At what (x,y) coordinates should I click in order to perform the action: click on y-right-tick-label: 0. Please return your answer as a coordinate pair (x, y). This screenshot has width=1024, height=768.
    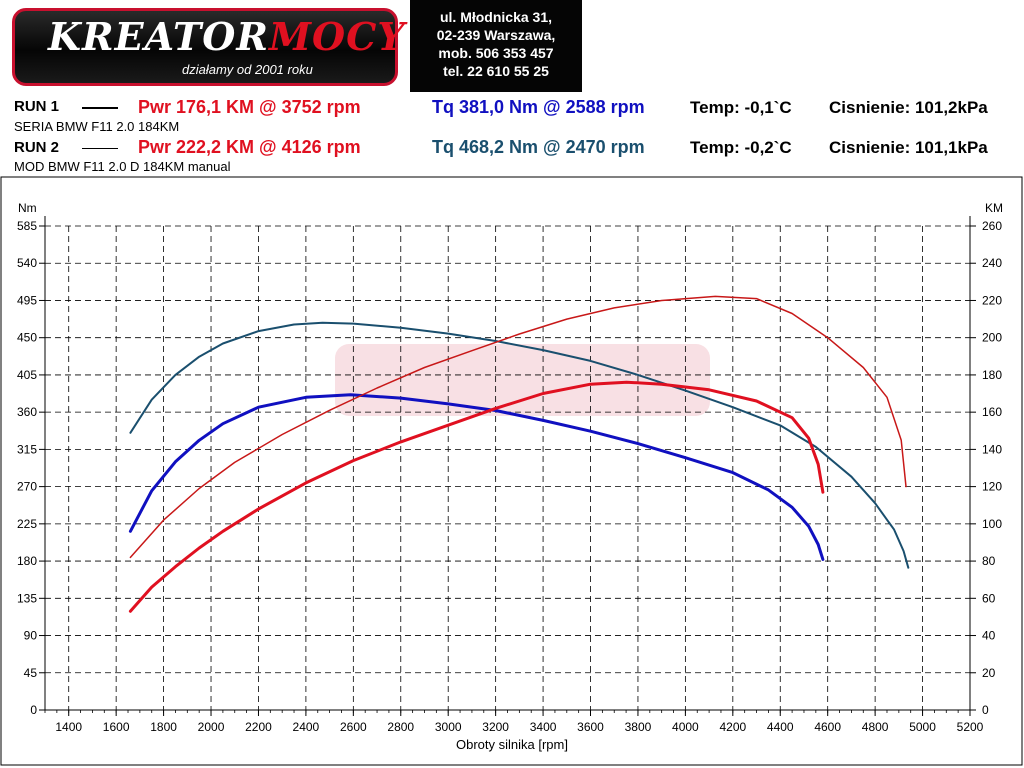
    Looking at the image, I should click on (985, 710).